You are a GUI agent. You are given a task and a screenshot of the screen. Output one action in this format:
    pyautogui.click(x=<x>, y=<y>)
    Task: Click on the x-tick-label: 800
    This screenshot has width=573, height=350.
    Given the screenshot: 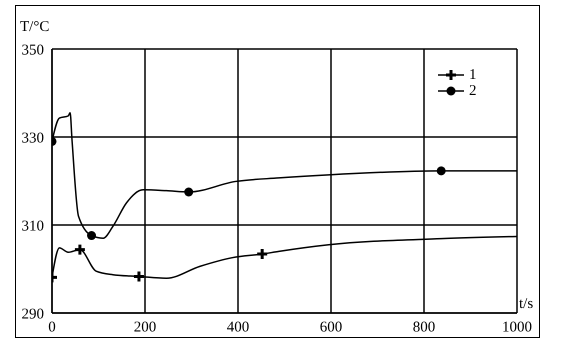 What is the action you would take?
    pyautogui.click(x=424, y=328)
    